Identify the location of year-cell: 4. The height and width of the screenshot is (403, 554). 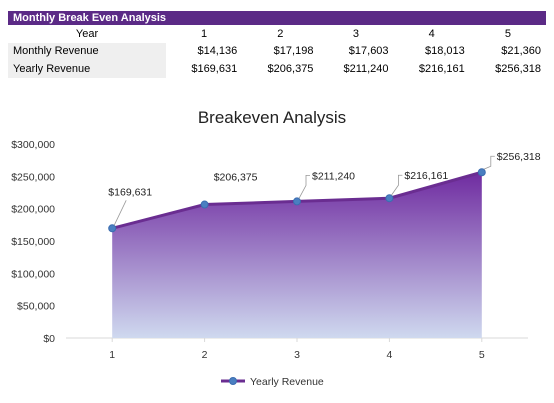
(431, 34).